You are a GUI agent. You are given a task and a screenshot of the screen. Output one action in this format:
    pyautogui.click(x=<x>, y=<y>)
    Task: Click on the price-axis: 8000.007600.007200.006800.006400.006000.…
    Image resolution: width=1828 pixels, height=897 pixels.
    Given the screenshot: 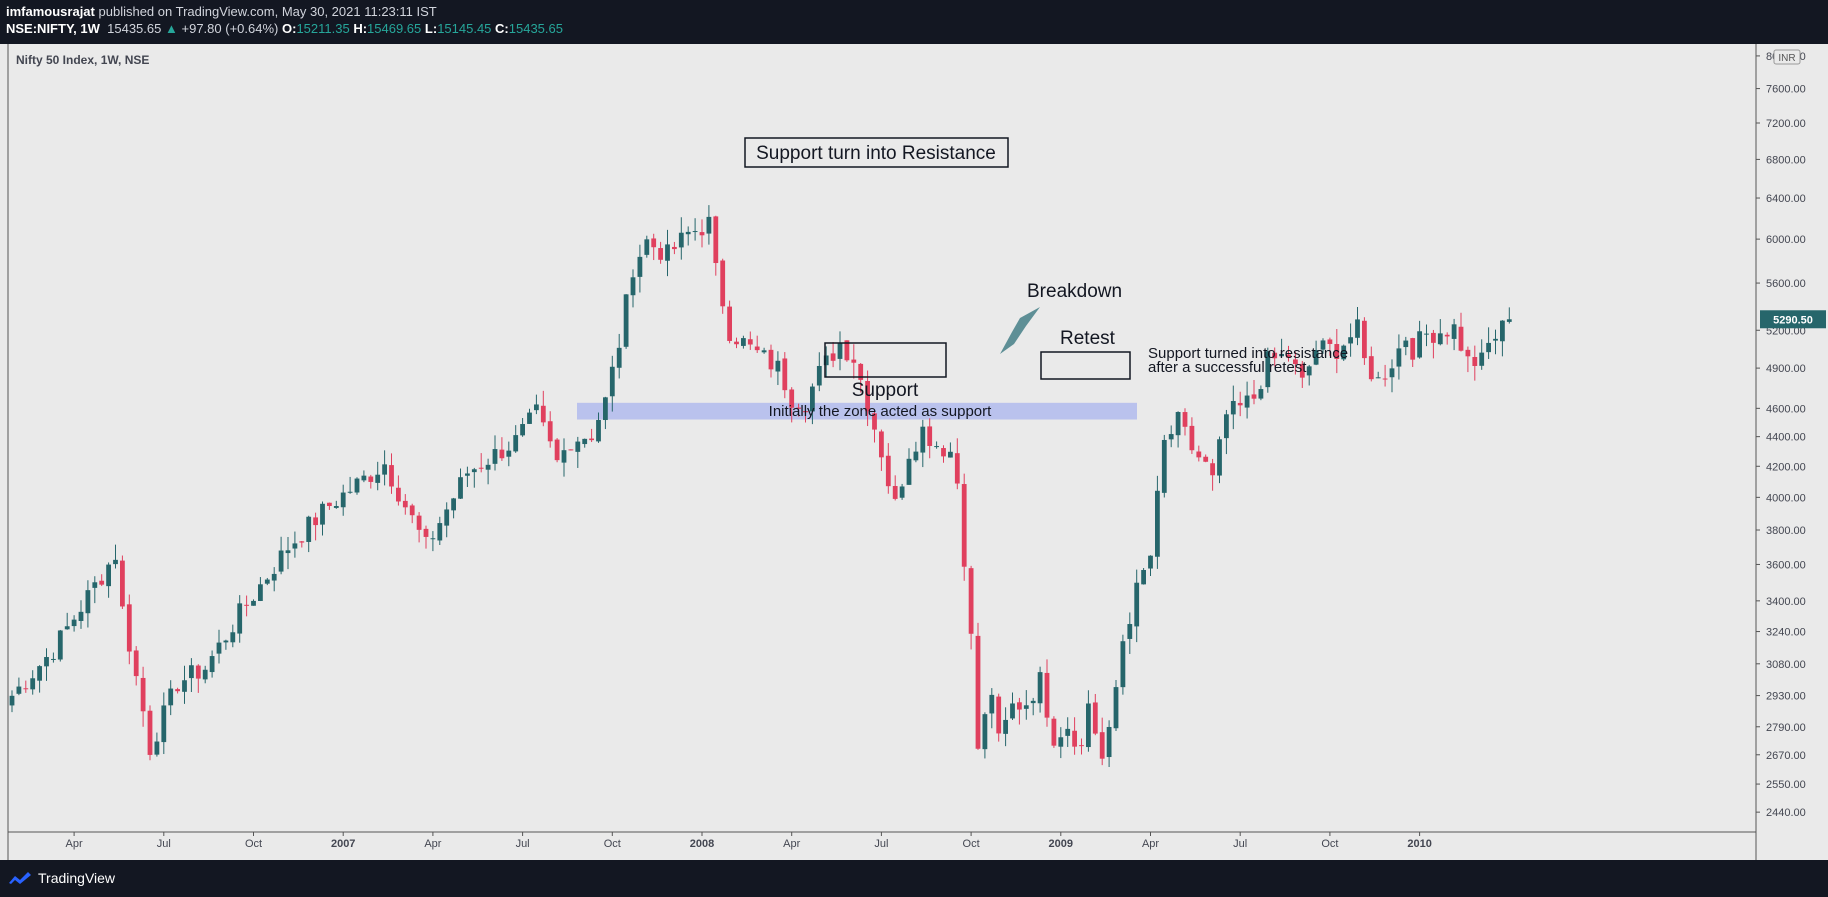 What is the action you would take?
    pyautogui.click(x=1781, y=435)
    